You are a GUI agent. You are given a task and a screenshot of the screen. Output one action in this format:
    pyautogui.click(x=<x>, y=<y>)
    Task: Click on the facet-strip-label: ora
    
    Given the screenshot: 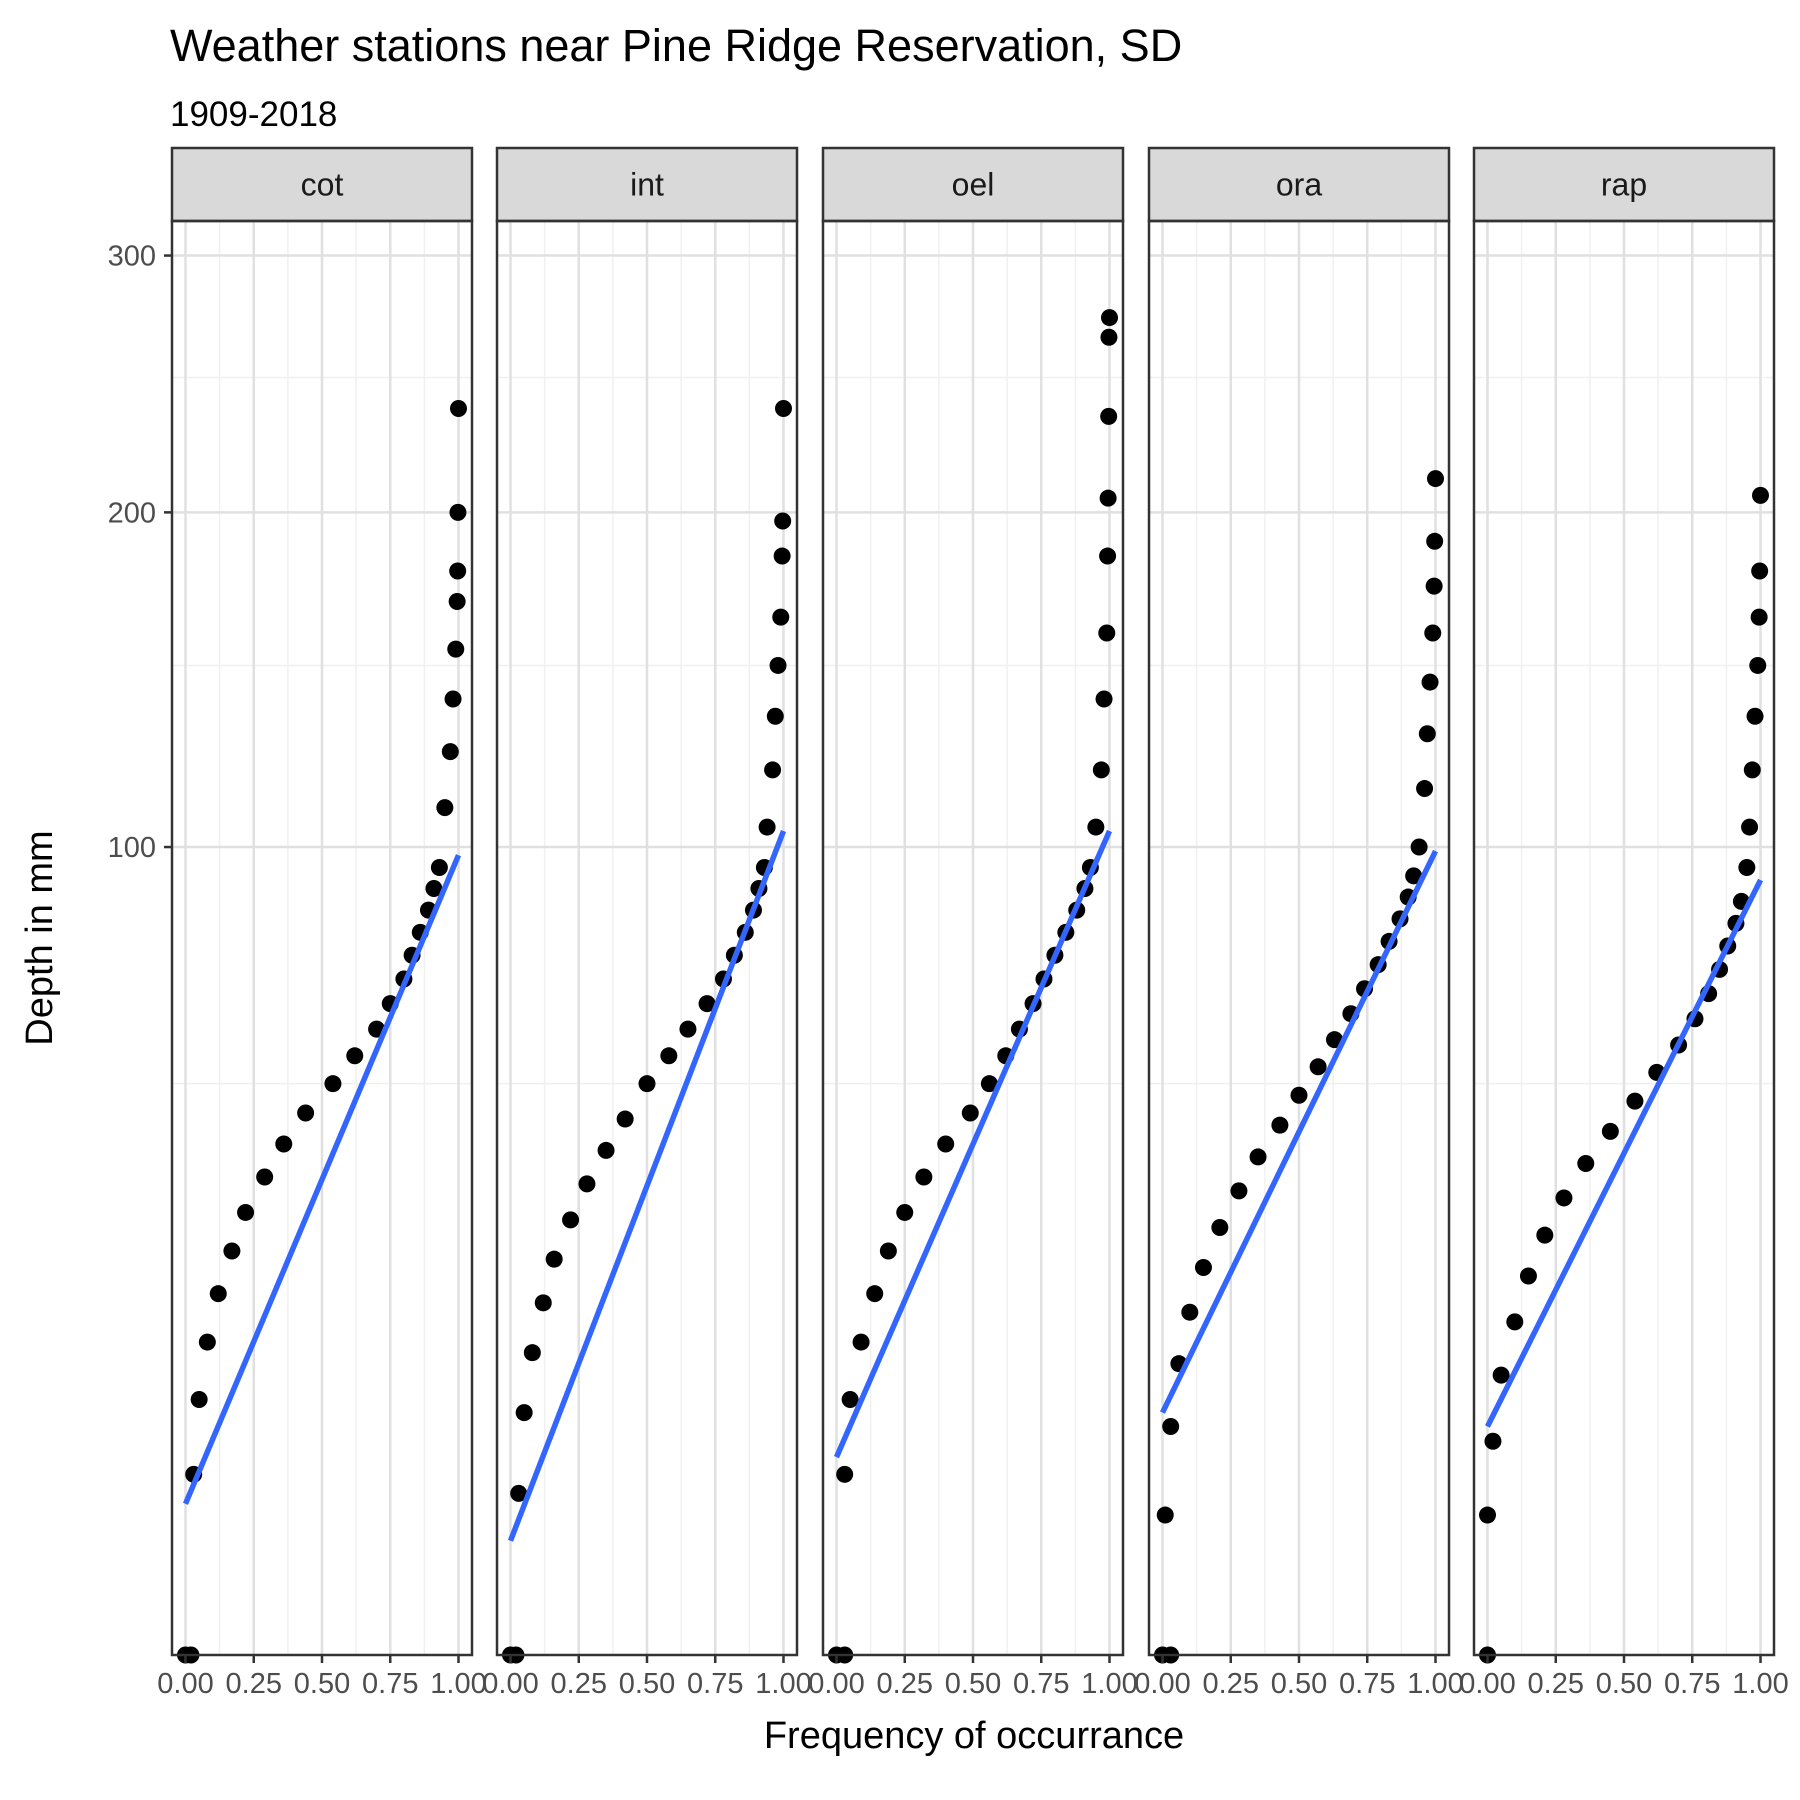 What is the action you would take?
    pyautogui.click(x=1299, y=185)
    